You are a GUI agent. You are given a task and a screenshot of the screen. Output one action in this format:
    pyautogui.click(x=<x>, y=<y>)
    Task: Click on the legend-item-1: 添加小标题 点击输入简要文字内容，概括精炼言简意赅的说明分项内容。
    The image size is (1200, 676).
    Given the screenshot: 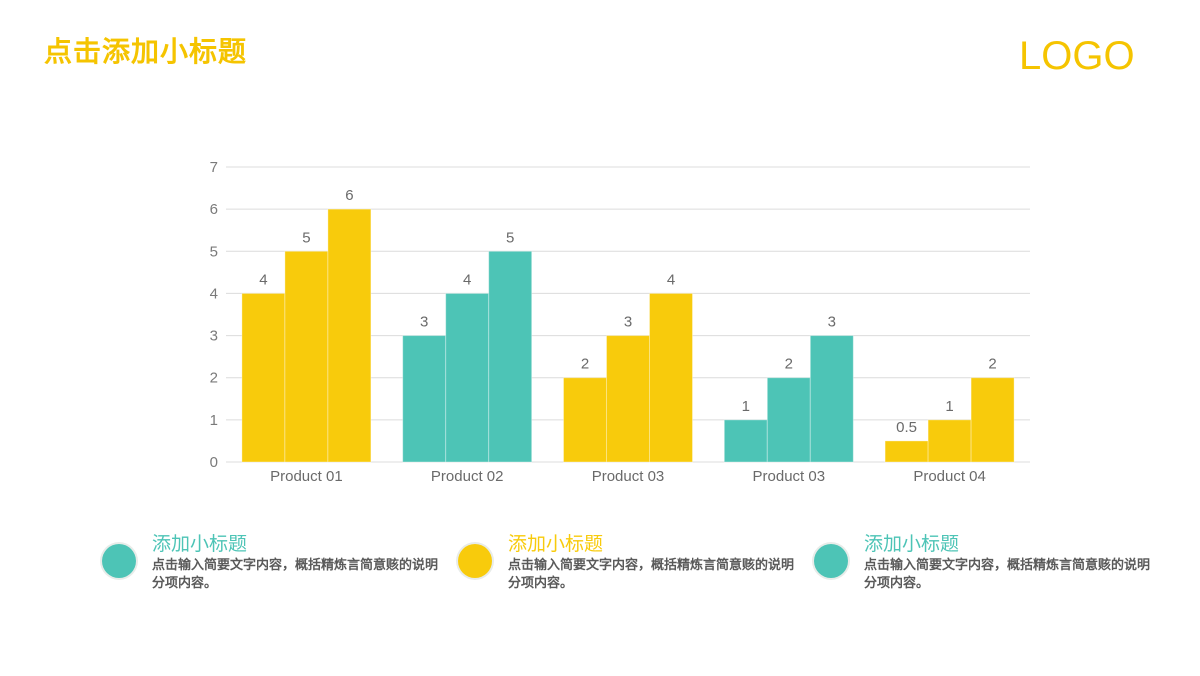 What is the action you would take?
    pyautogui.click(x=270, y=567)
    